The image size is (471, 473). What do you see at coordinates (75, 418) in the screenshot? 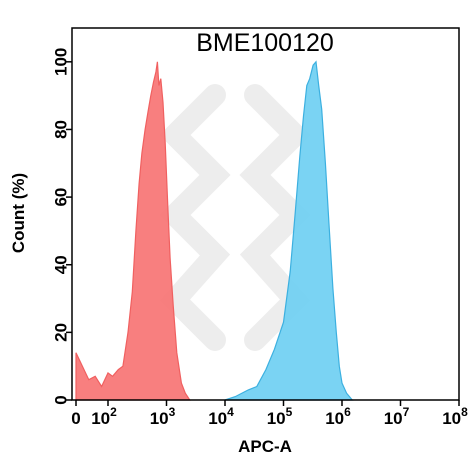
I see `x-tick-label: 0` at bounding box center [75, 418].